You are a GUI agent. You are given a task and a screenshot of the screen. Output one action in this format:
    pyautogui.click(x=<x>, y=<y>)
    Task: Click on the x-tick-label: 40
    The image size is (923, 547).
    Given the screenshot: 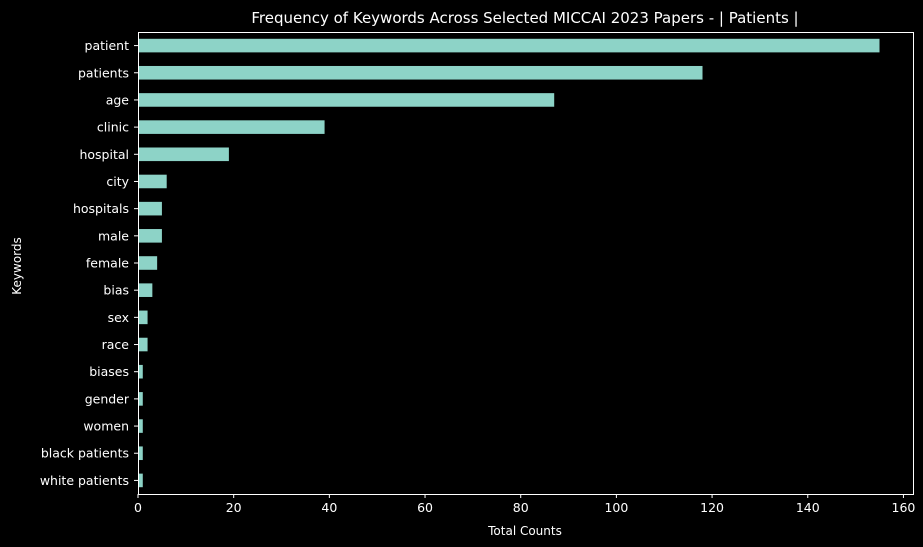 What is the action you would take?
    pyautogui.click(x=329, y=507)
    